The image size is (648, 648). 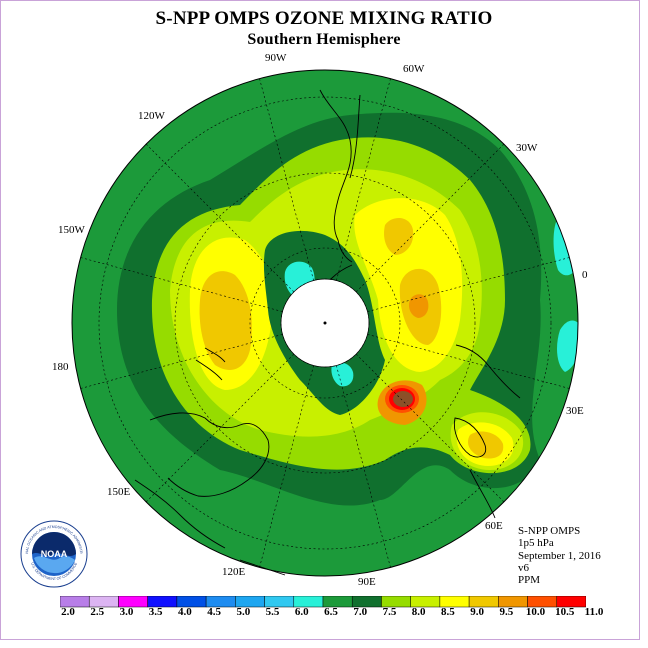 What do you see at coordinates (301, 612) in the screenshot?
I see `colorbar-tick-label: 6.0` at bounding box center [301, 612].